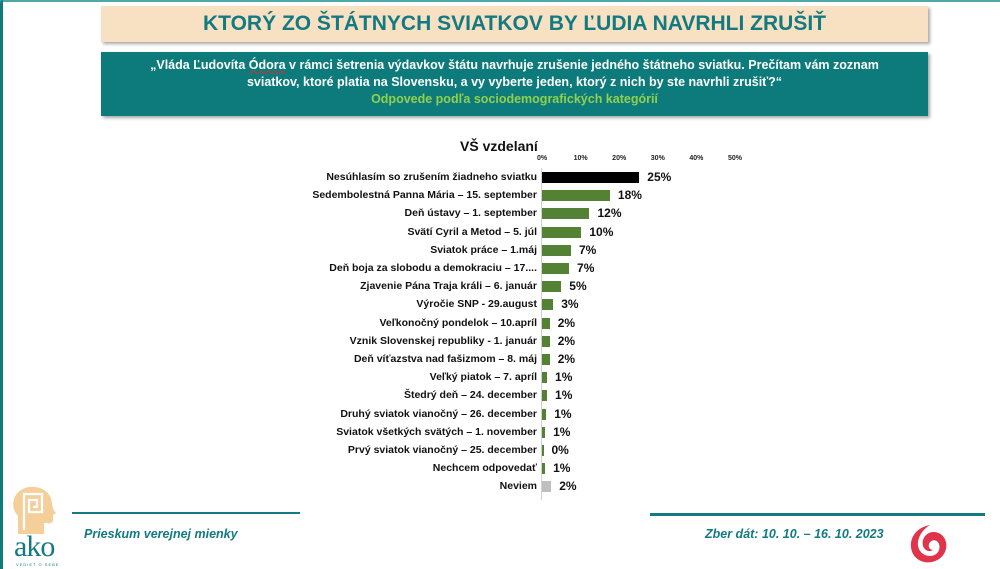 This screenshot has height=569, width=1000. I want to click on bar-row: Nechcem odpovedať 1%, so click(500, 469).